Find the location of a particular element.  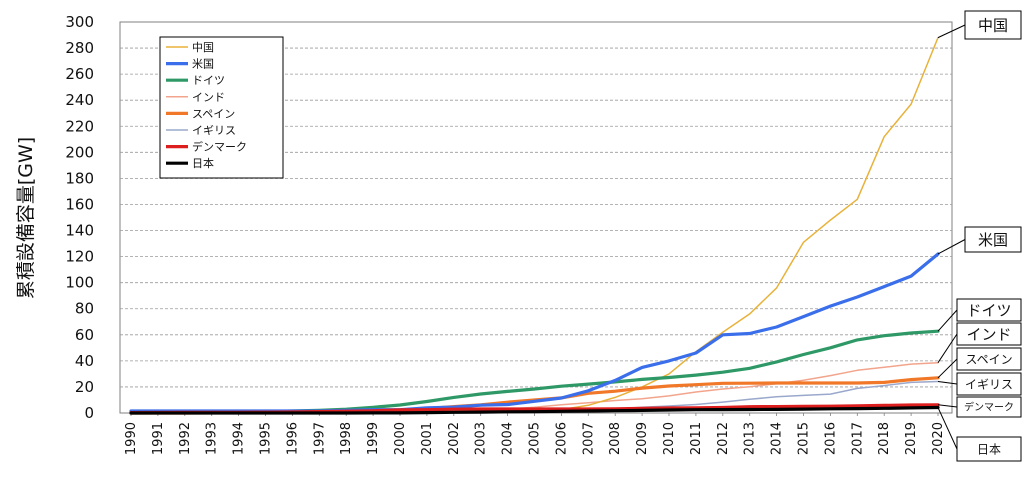

x-tick-label: 1992 is located at coordinates (185, 438).